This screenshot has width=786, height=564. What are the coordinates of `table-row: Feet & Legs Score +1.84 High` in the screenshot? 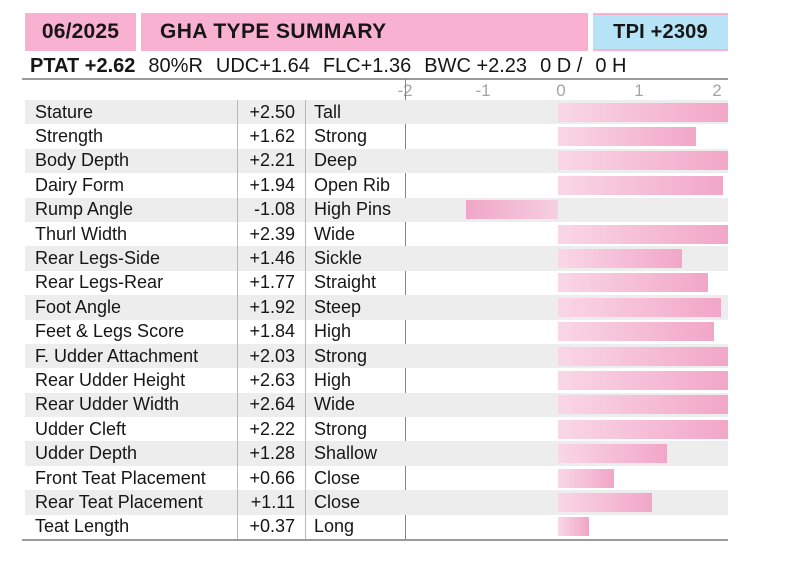 It's located at (376, 331).